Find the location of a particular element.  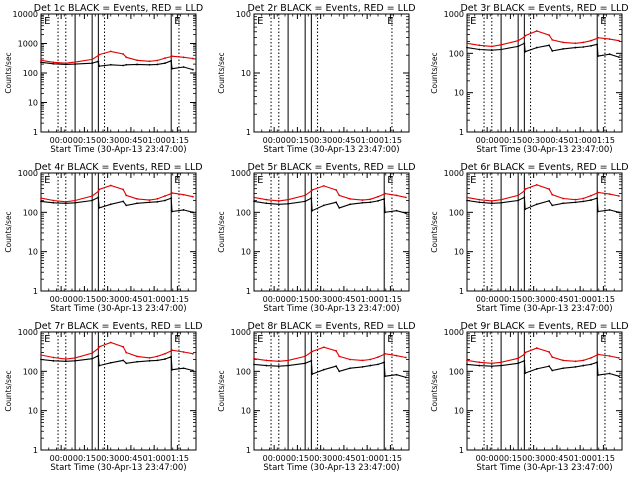

x-tick-label: 00:00 is located at coordinates (274, 140).